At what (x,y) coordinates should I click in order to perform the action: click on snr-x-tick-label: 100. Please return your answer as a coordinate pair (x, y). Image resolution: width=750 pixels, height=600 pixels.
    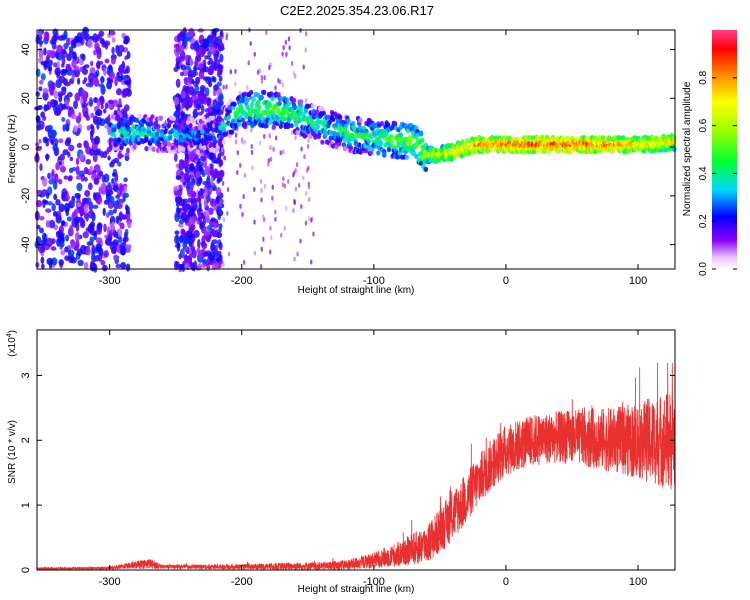
    Looking at the image, I should click on (638, 582).